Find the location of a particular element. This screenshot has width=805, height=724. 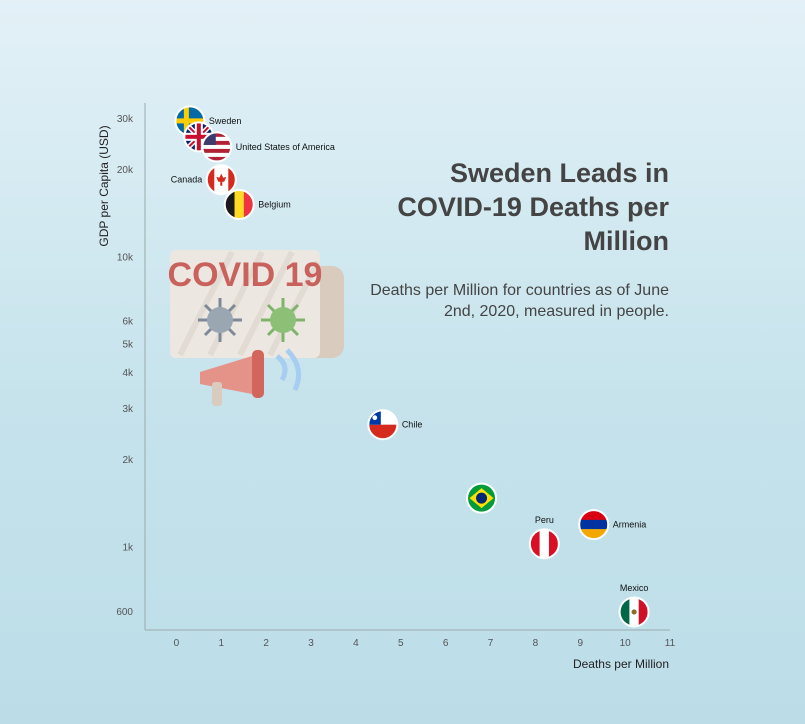

point-label: Sweden is located at coordinates (225, 121).